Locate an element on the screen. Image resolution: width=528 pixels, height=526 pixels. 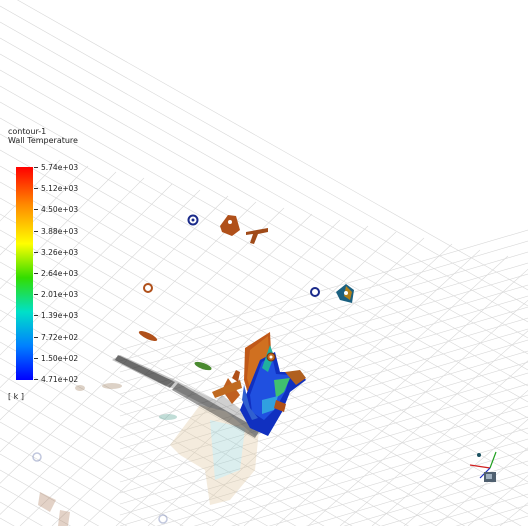
legend-level-label: 2.01e+03 is located at coordinates (60, 295).